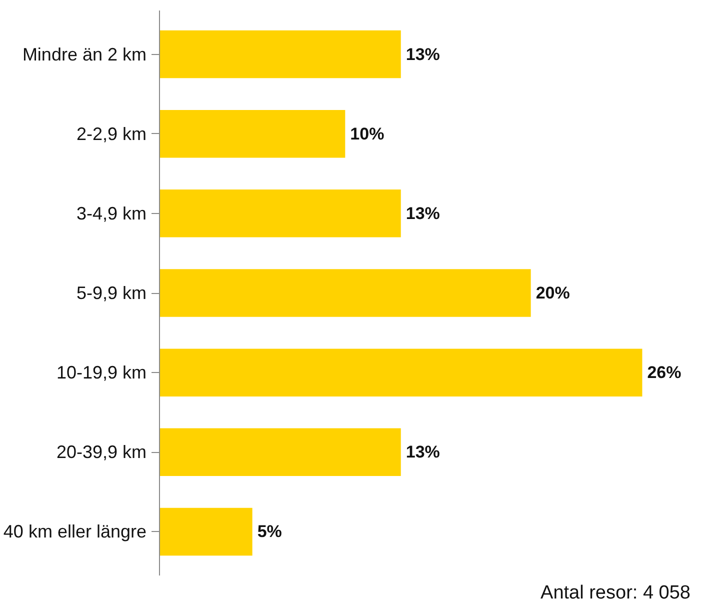 This screenshot has height=608, width=718. What do you see at coordinates (615, 593) in the screenshot?
I see `text: Antal resor: 4 058` at bounding box center [615, 593].